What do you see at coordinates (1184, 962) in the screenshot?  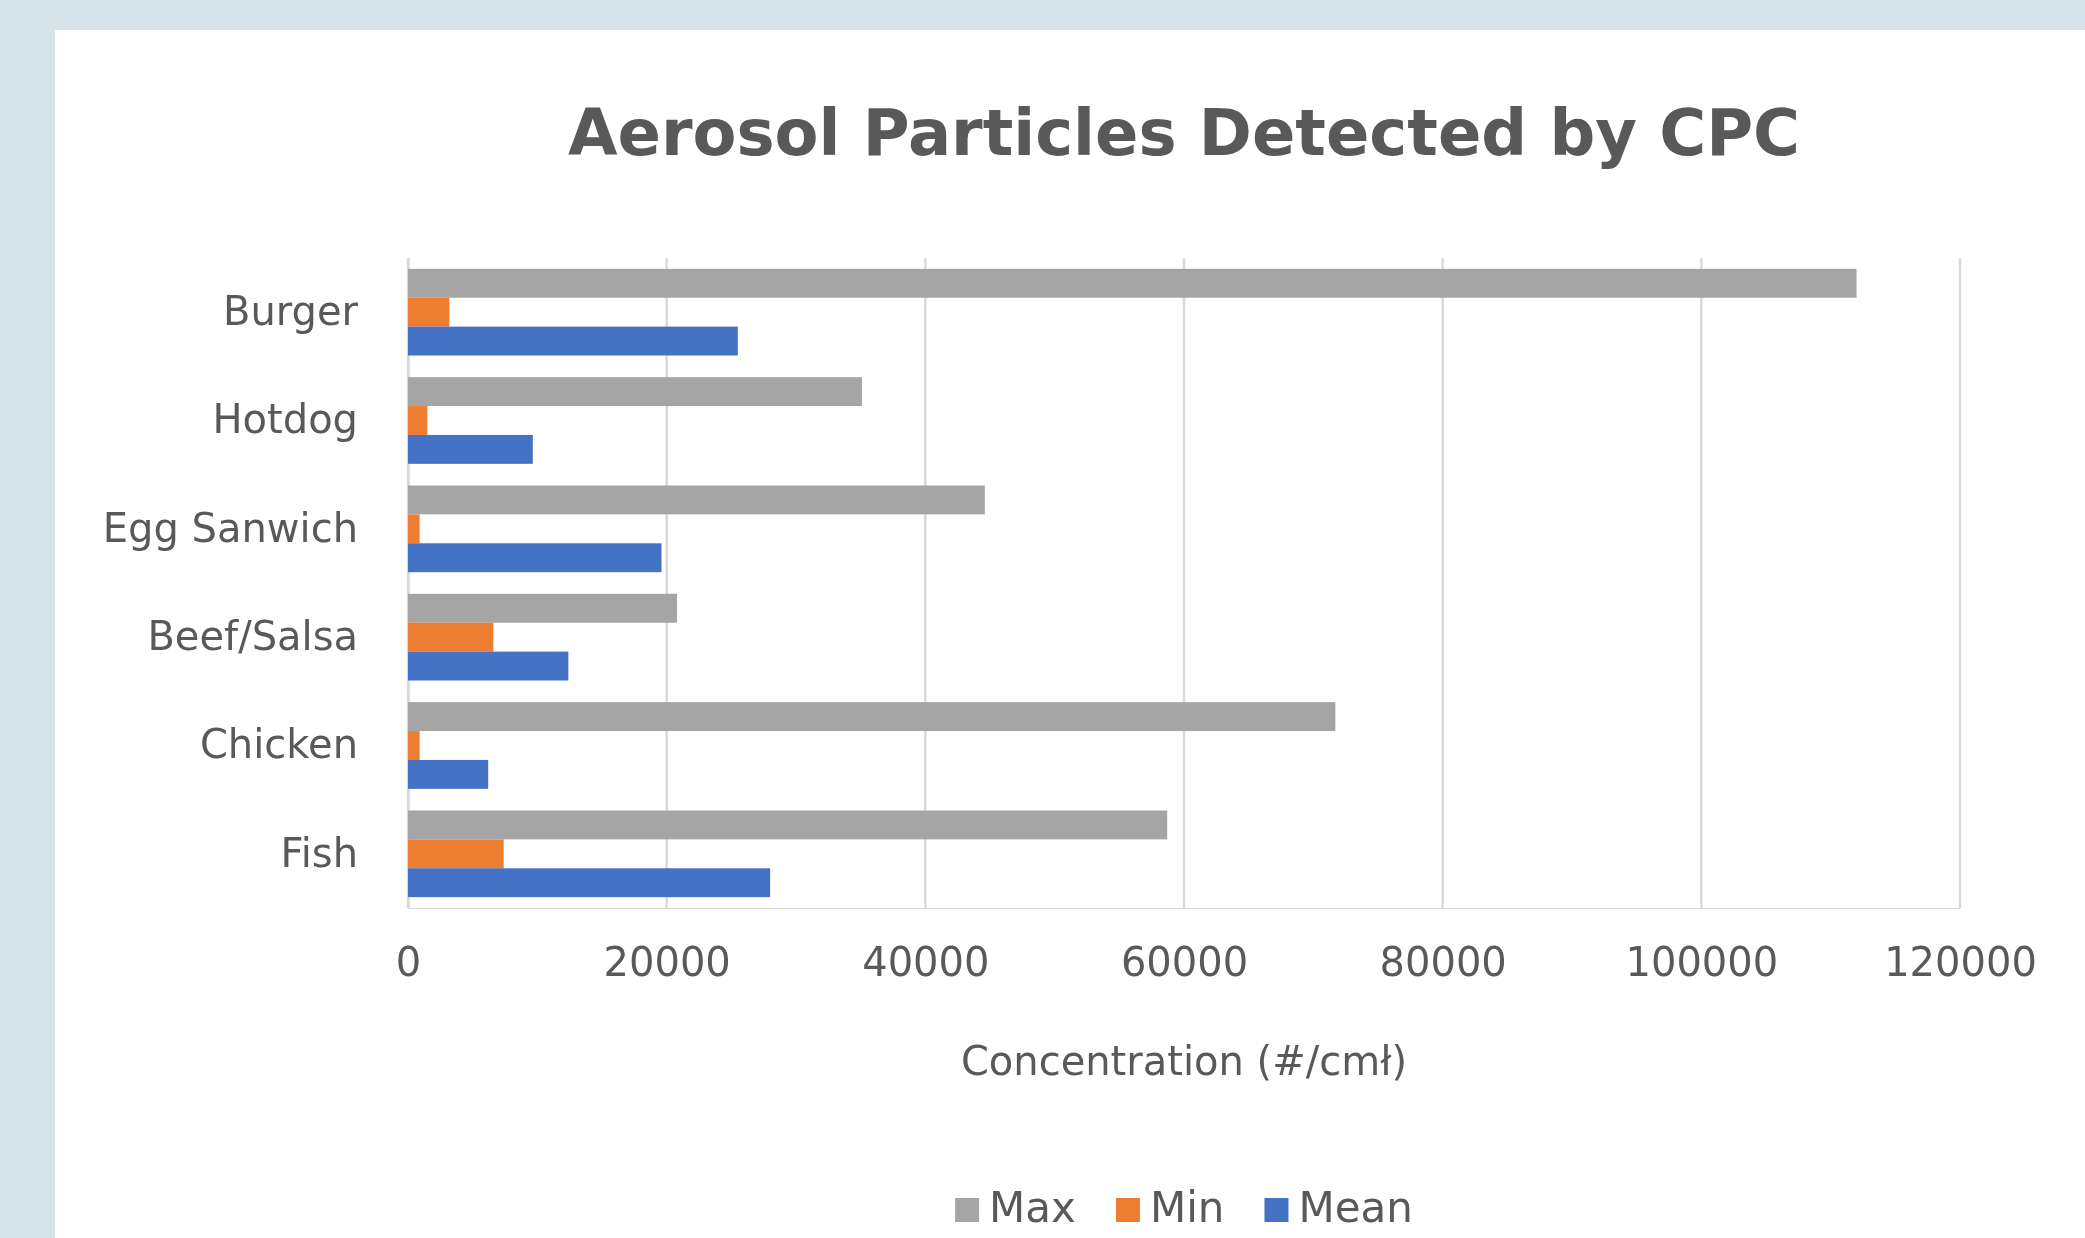 I see `x-tick-label: 60000` at bounding box center [1184, 962].